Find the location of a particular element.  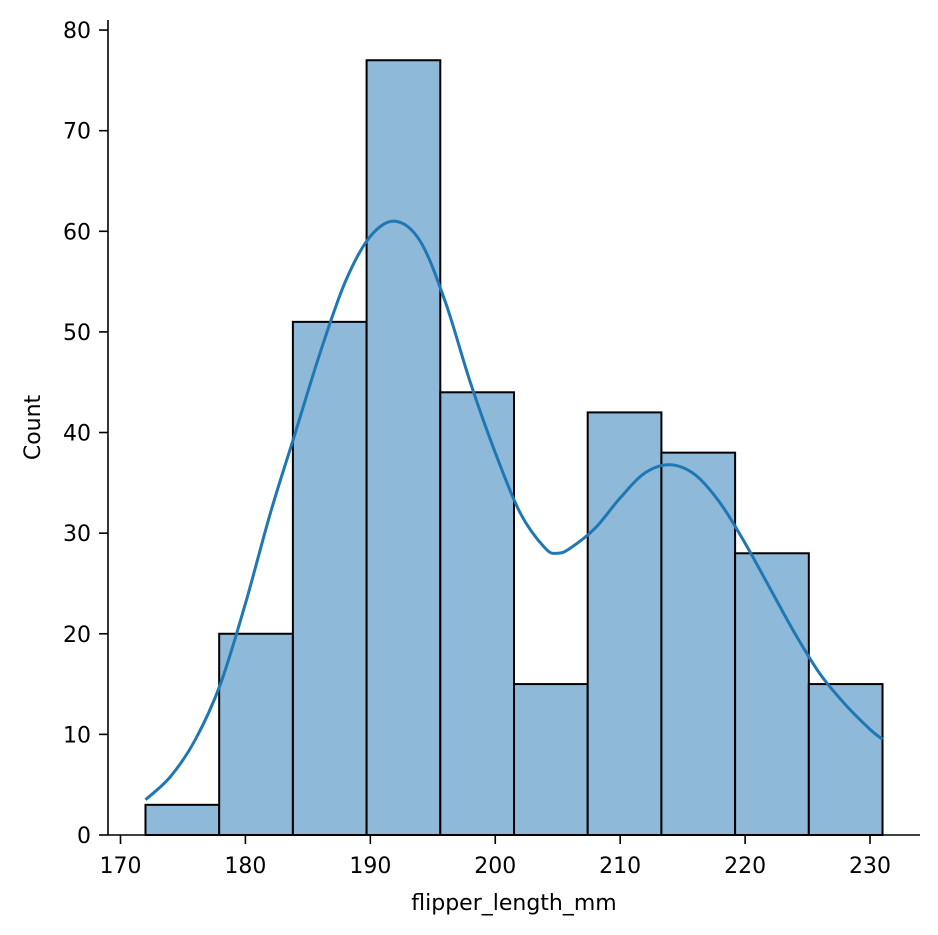

y-tick-label: 10 is located at coordinates (77, 735).